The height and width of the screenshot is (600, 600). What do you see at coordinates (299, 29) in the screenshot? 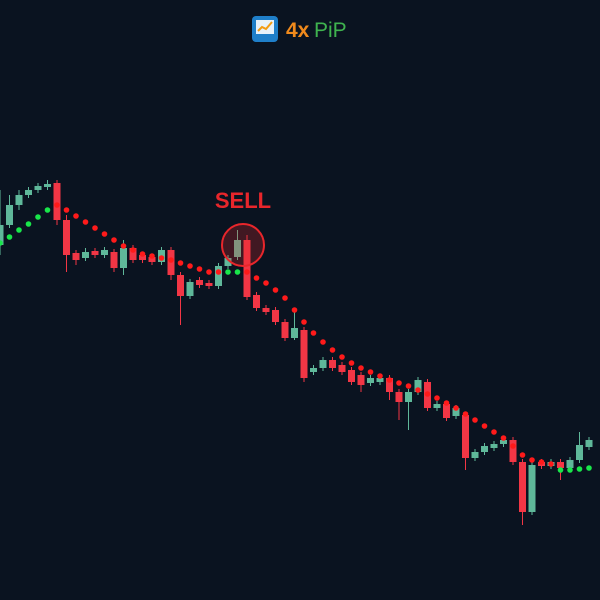
I see `logo: 4x PiP` at bounding box center [299, 29].